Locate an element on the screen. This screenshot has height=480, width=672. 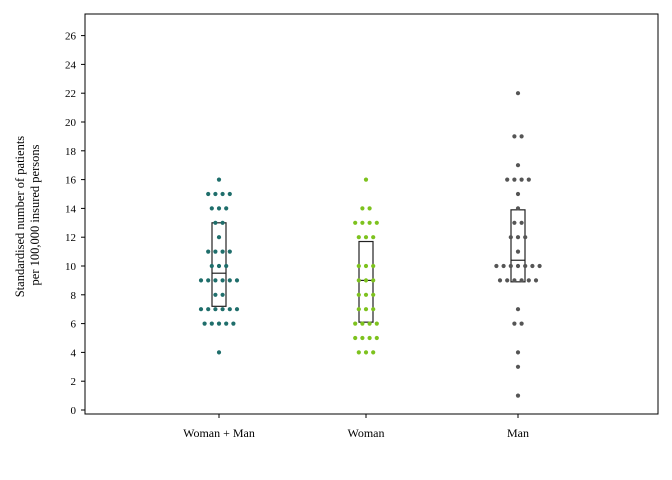
y-tick-label: 6 is located at coordinates (74, 325).